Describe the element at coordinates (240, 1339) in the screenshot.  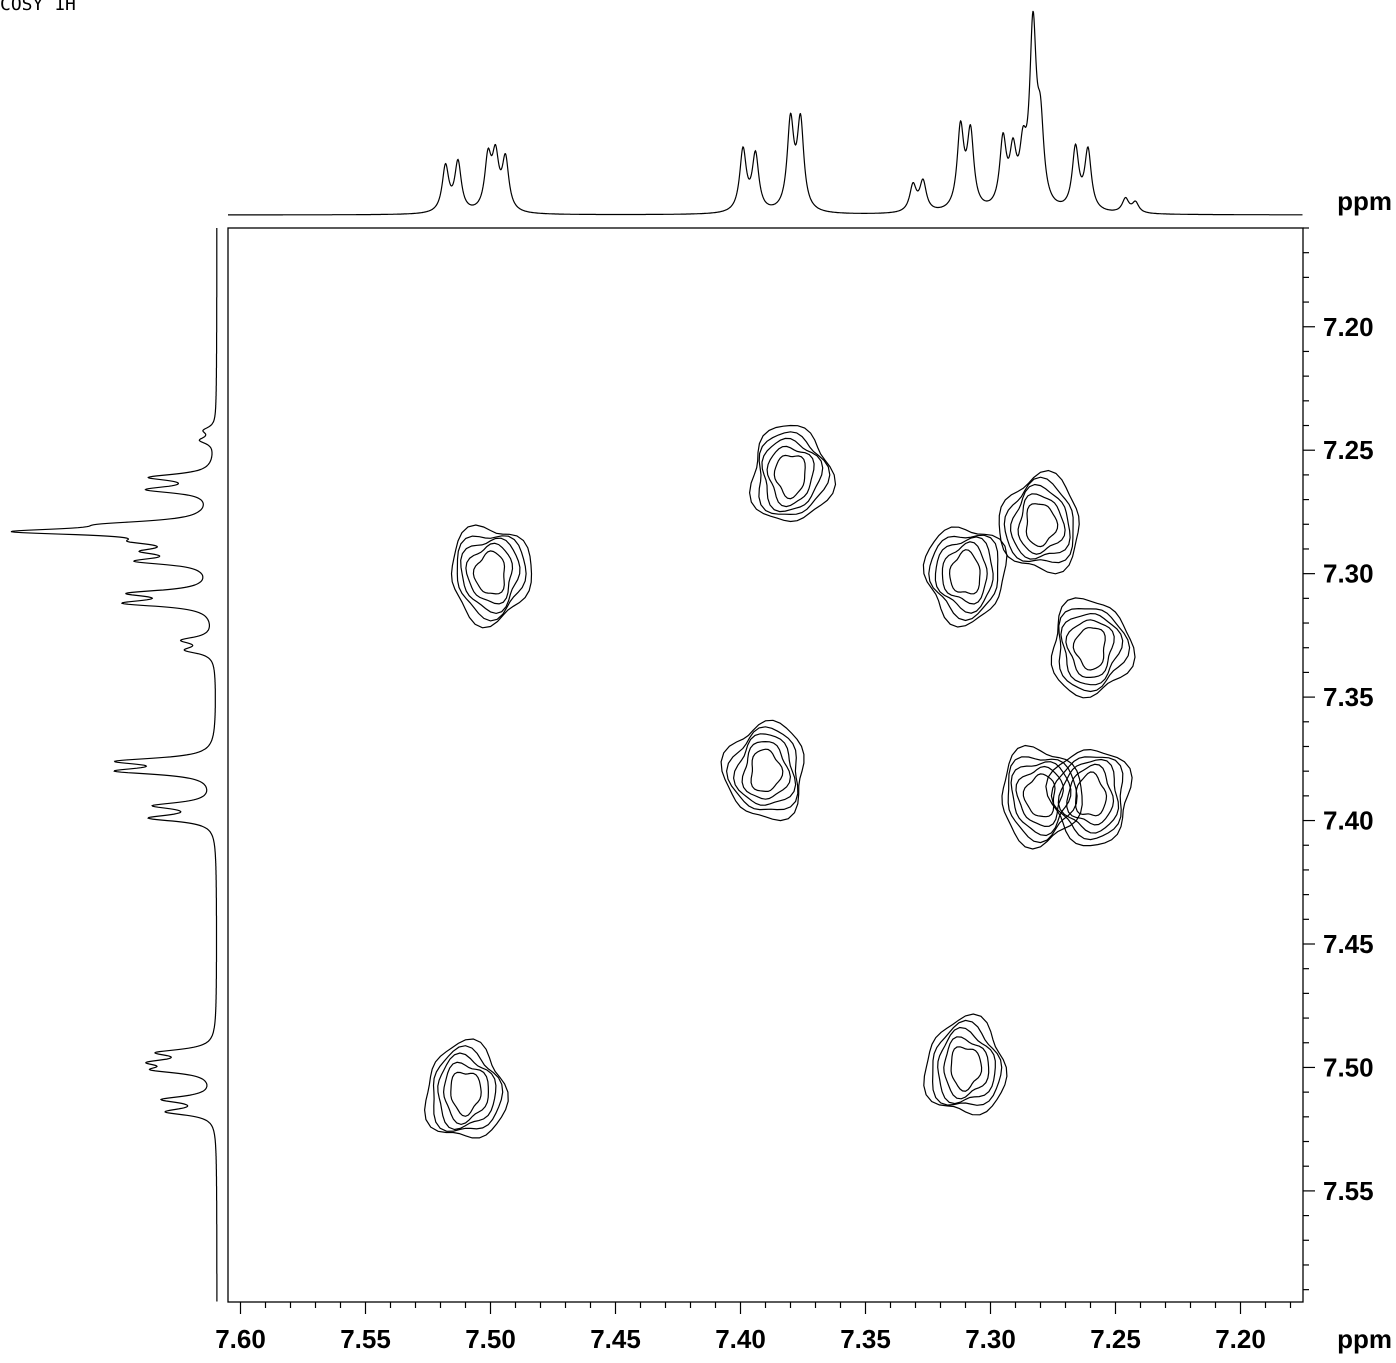
I see `x-tick-label: 7.60` at that location.